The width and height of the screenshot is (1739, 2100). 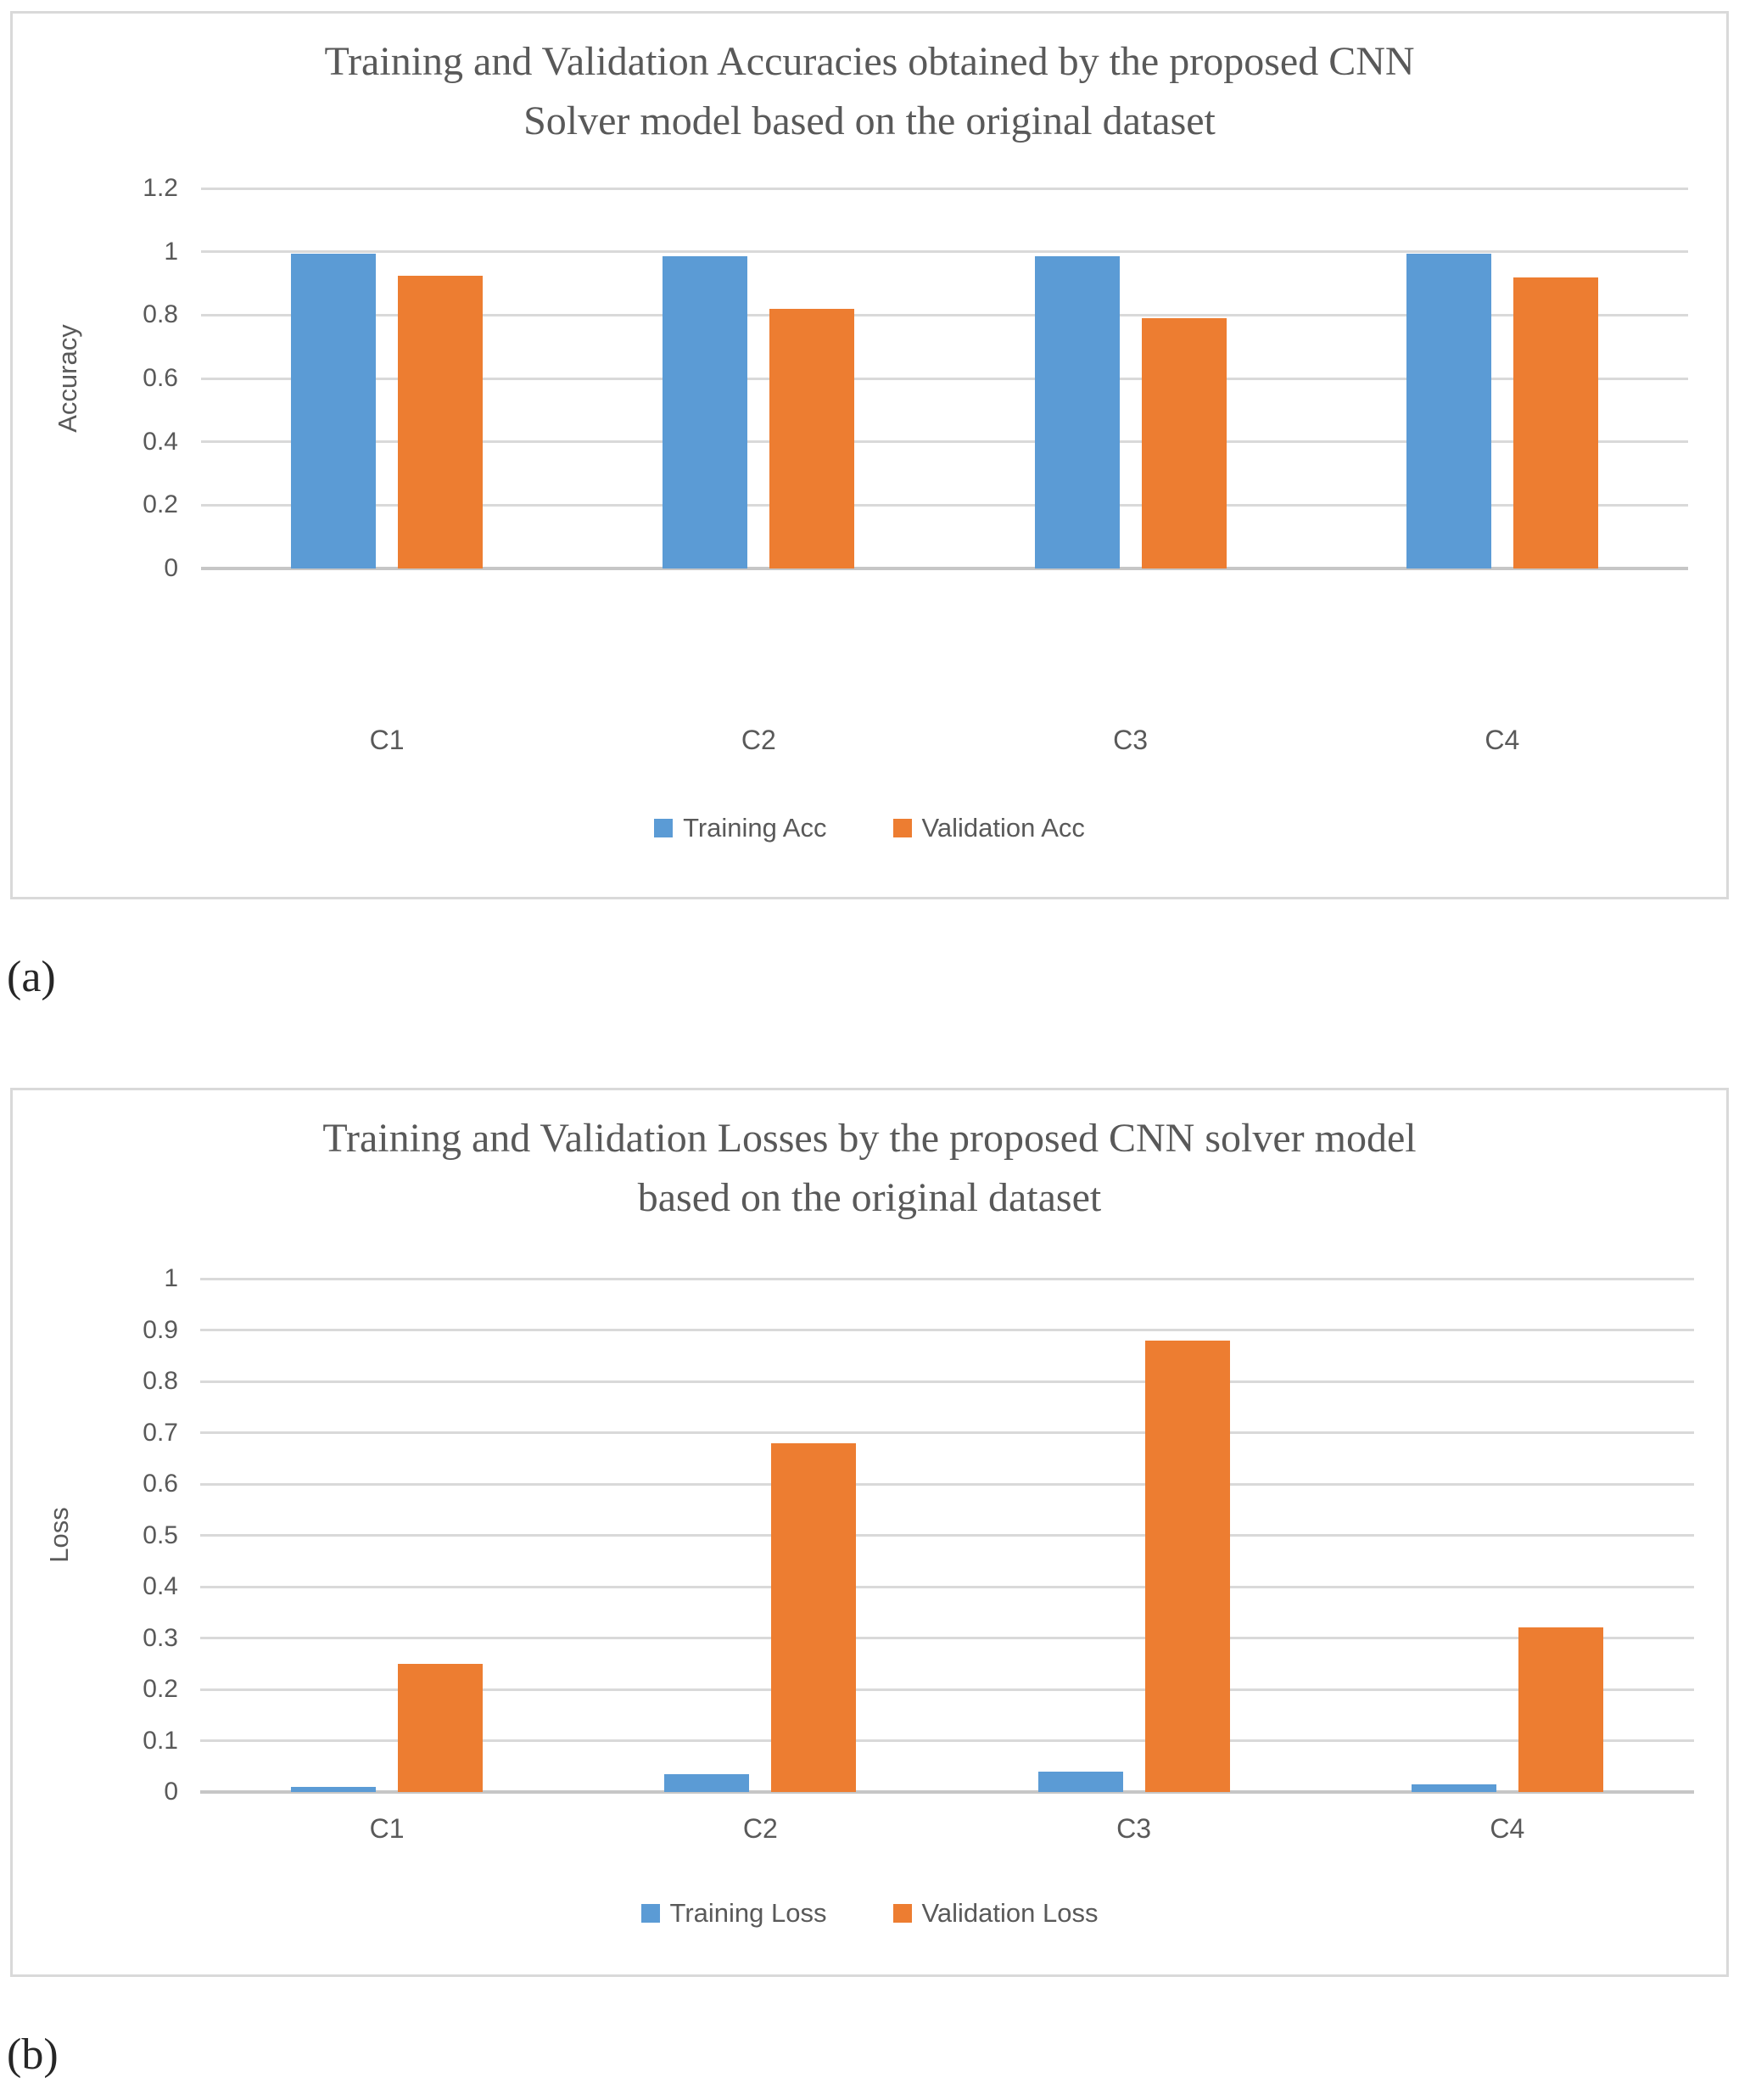 I want to click on validation-loss-legend-label: Validation Loss, so click(x=1010, y=1913).